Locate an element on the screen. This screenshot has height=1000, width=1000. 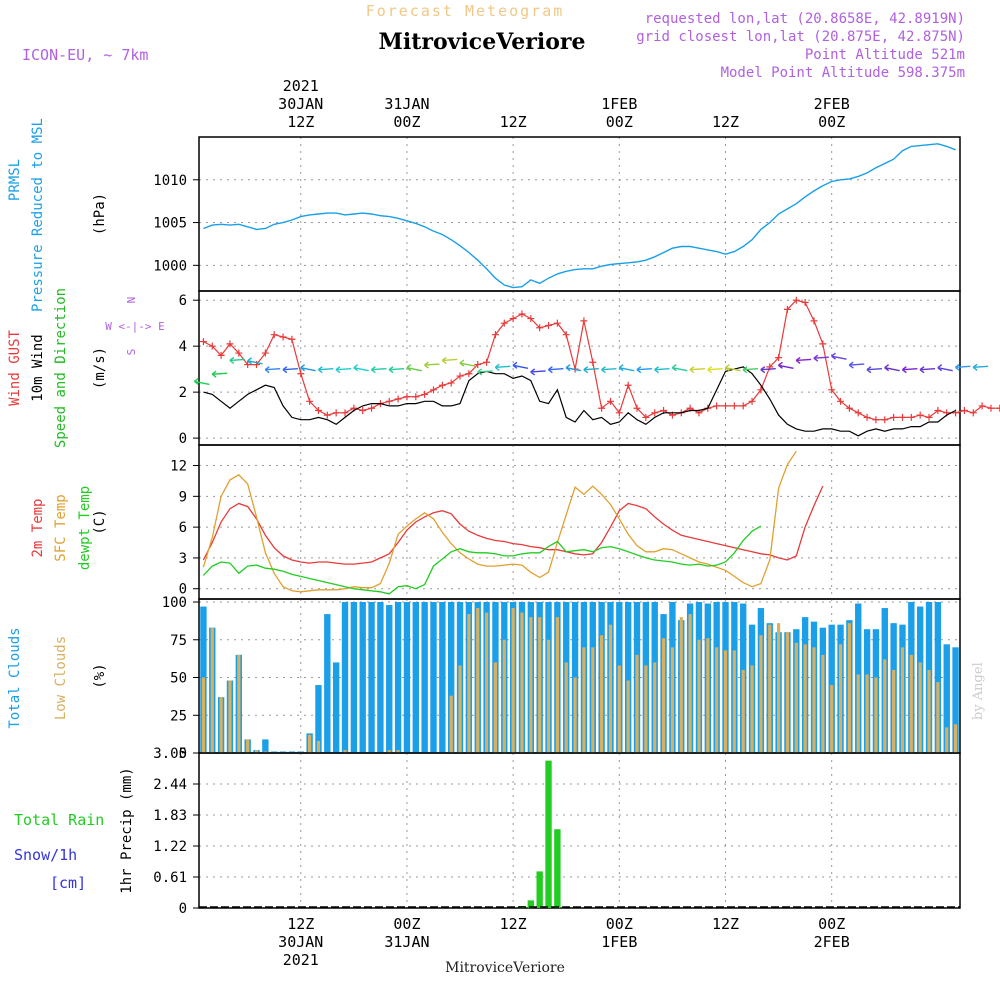
frame-wind is located at coordinates (579, 368).